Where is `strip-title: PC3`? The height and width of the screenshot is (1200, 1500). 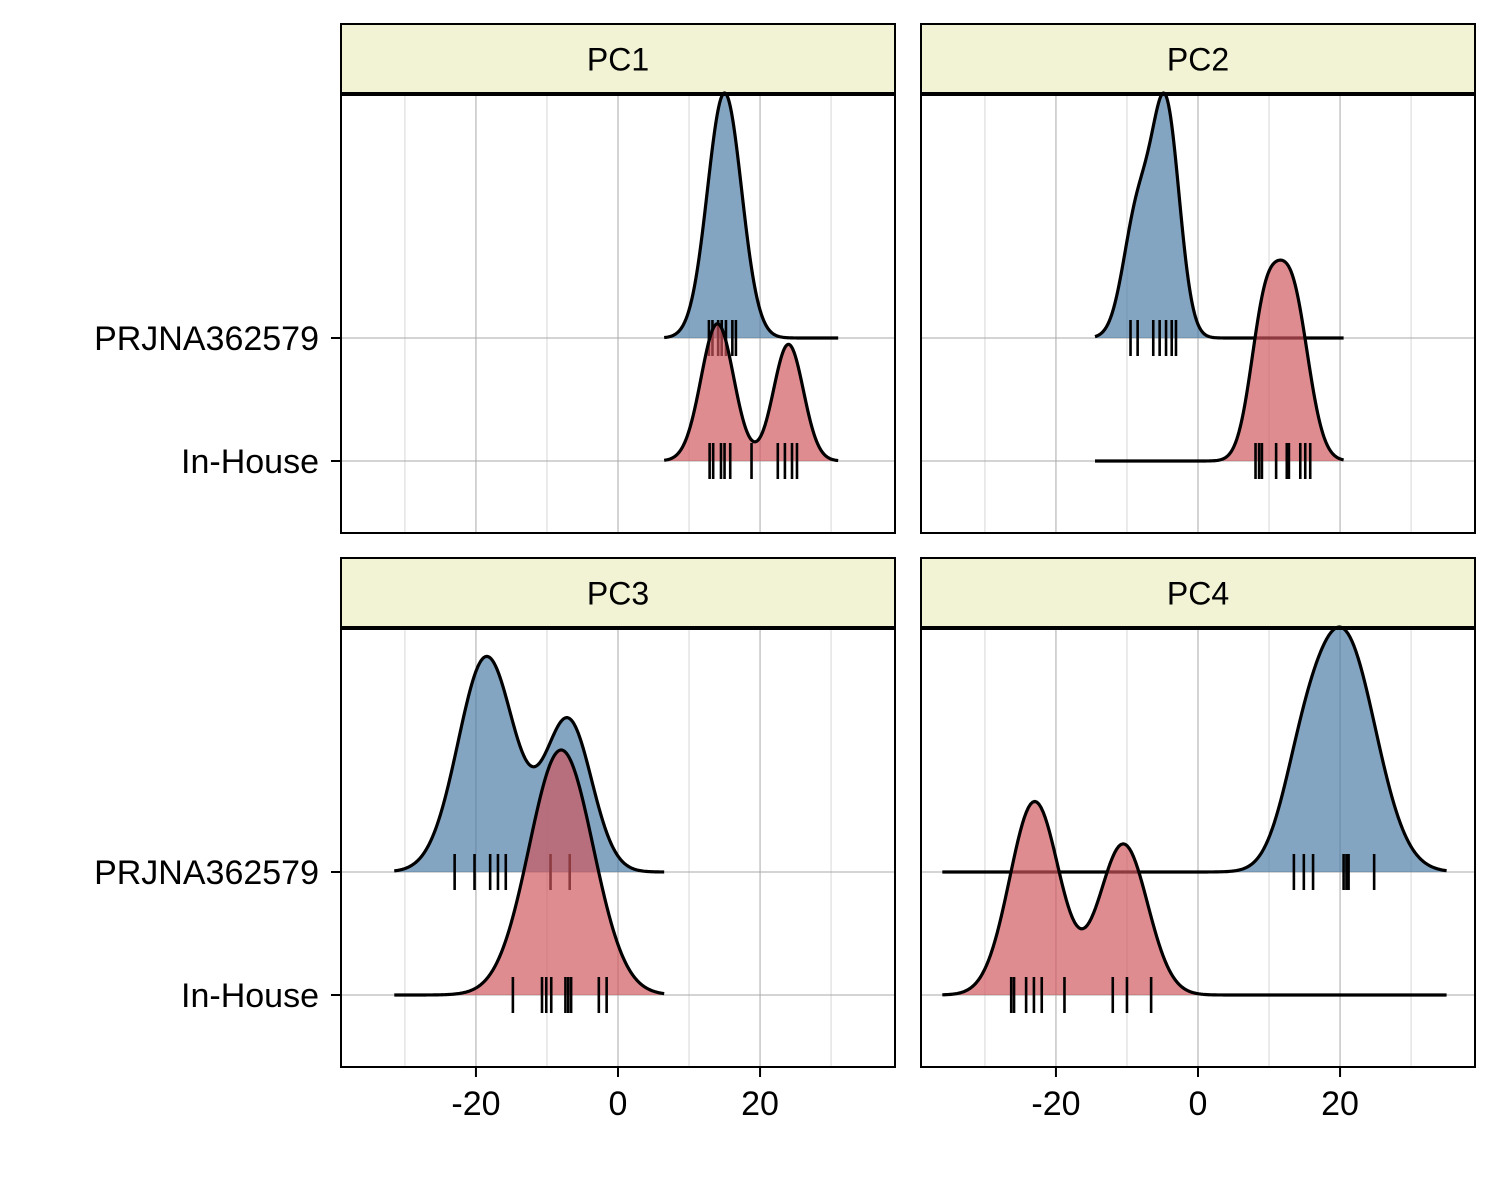
strip-title: PC3 is located at coordinates (618, 594).